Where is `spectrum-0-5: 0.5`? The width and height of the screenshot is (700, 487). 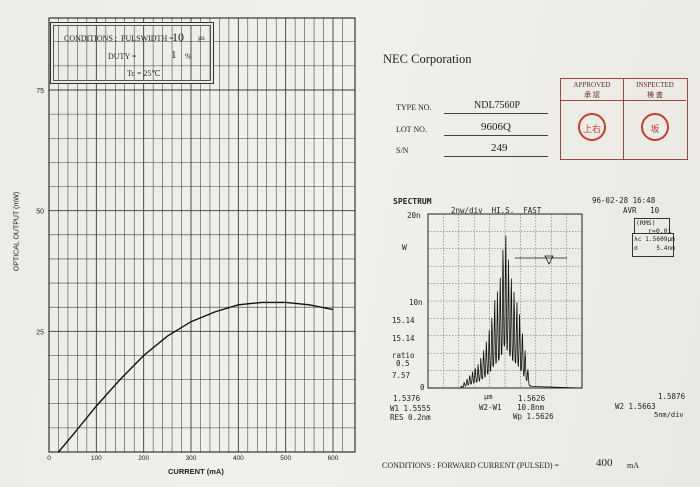
spectrum-0-5: 0.5 is located at coordinates (403, 363).